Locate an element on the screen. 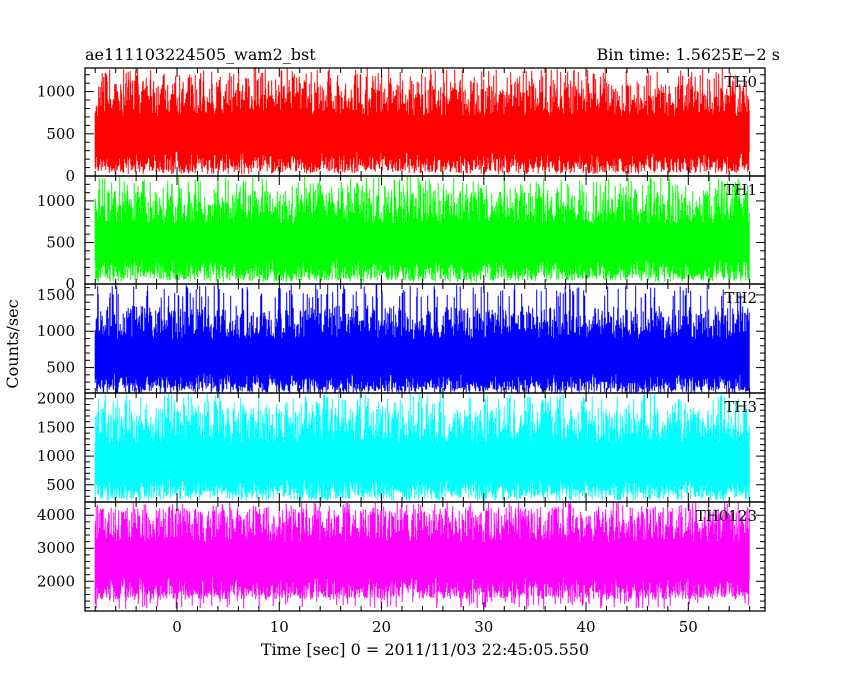  panel-frame is located at coordinates (425, 556).